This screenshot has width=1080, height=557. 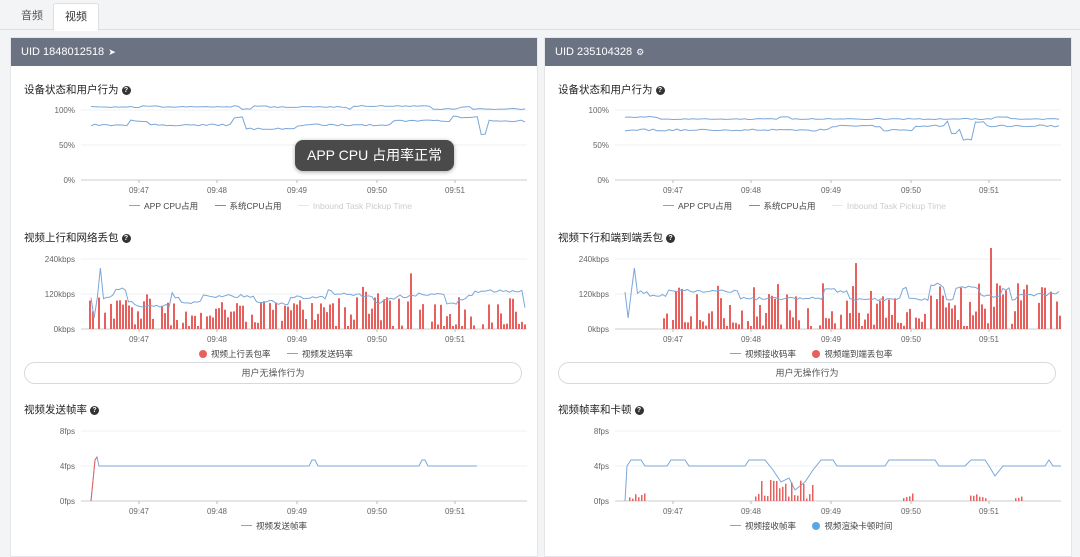 What do you see at coordinates (751, 511) in the screenshot?
I see `x-tick-label: 09:48` at bounding box center [751, 511].